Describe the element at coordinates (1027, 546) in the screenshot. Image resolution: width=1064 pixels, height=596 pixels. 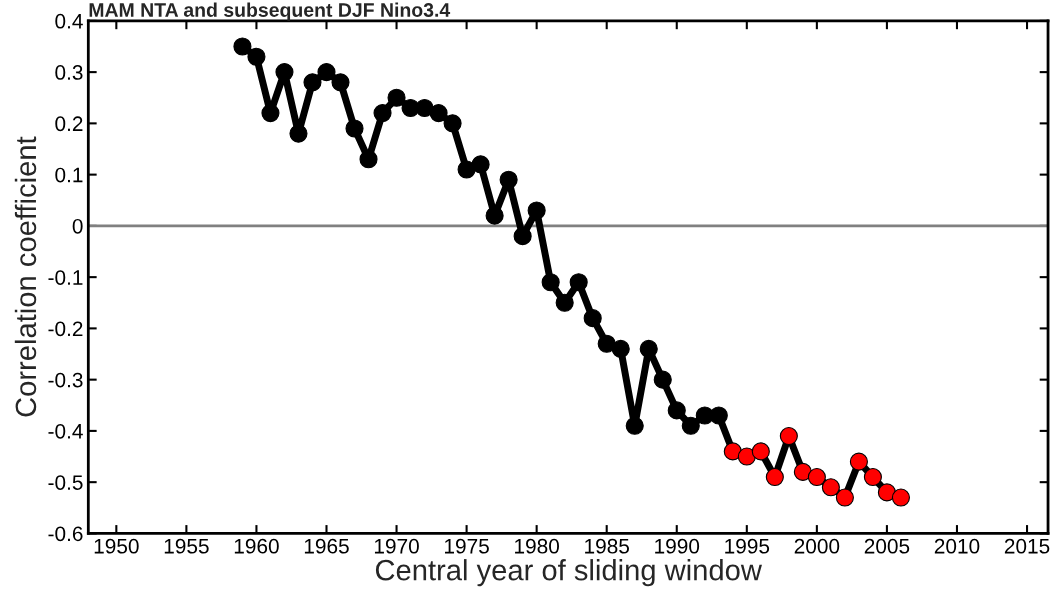
I see `x-tick-label: 2015` at that location.